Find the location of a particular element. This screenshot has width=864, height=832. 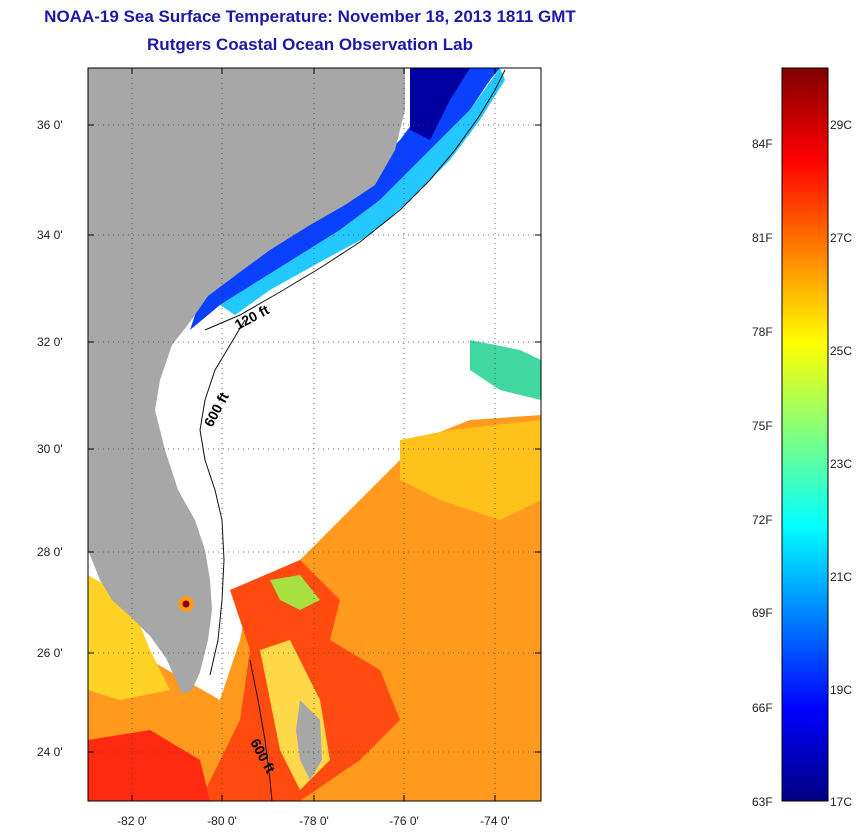

colorbar-label-29c: 29C is located at coordinates (841, 125).